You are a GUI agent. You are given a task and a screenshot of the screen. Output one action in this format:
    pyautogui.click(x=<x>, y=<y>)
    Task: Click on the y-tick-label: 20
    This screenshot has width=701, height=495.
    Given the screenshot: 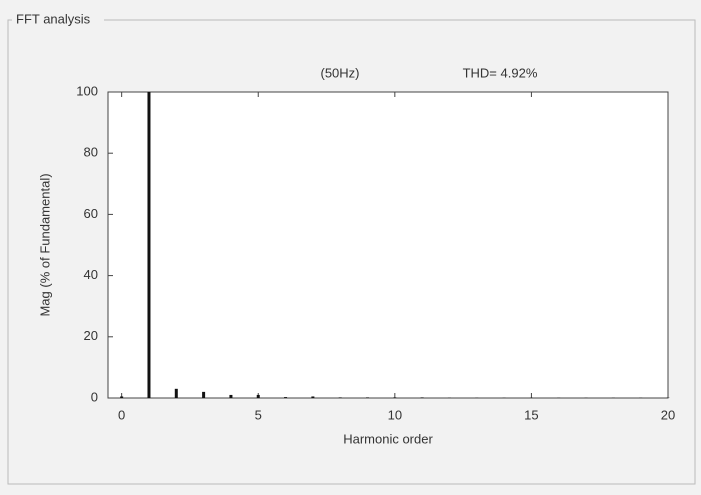 What is the action you would take?
    pyautogui.click(x=91, y=335)
    